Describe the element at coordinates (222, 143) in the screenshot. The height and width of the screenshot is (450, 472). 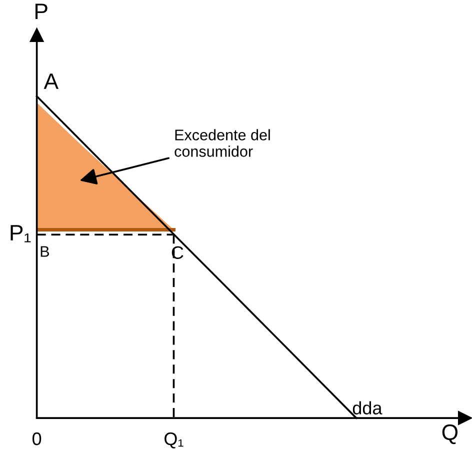
I see `annotation: Excedente del consumidor` at that location.